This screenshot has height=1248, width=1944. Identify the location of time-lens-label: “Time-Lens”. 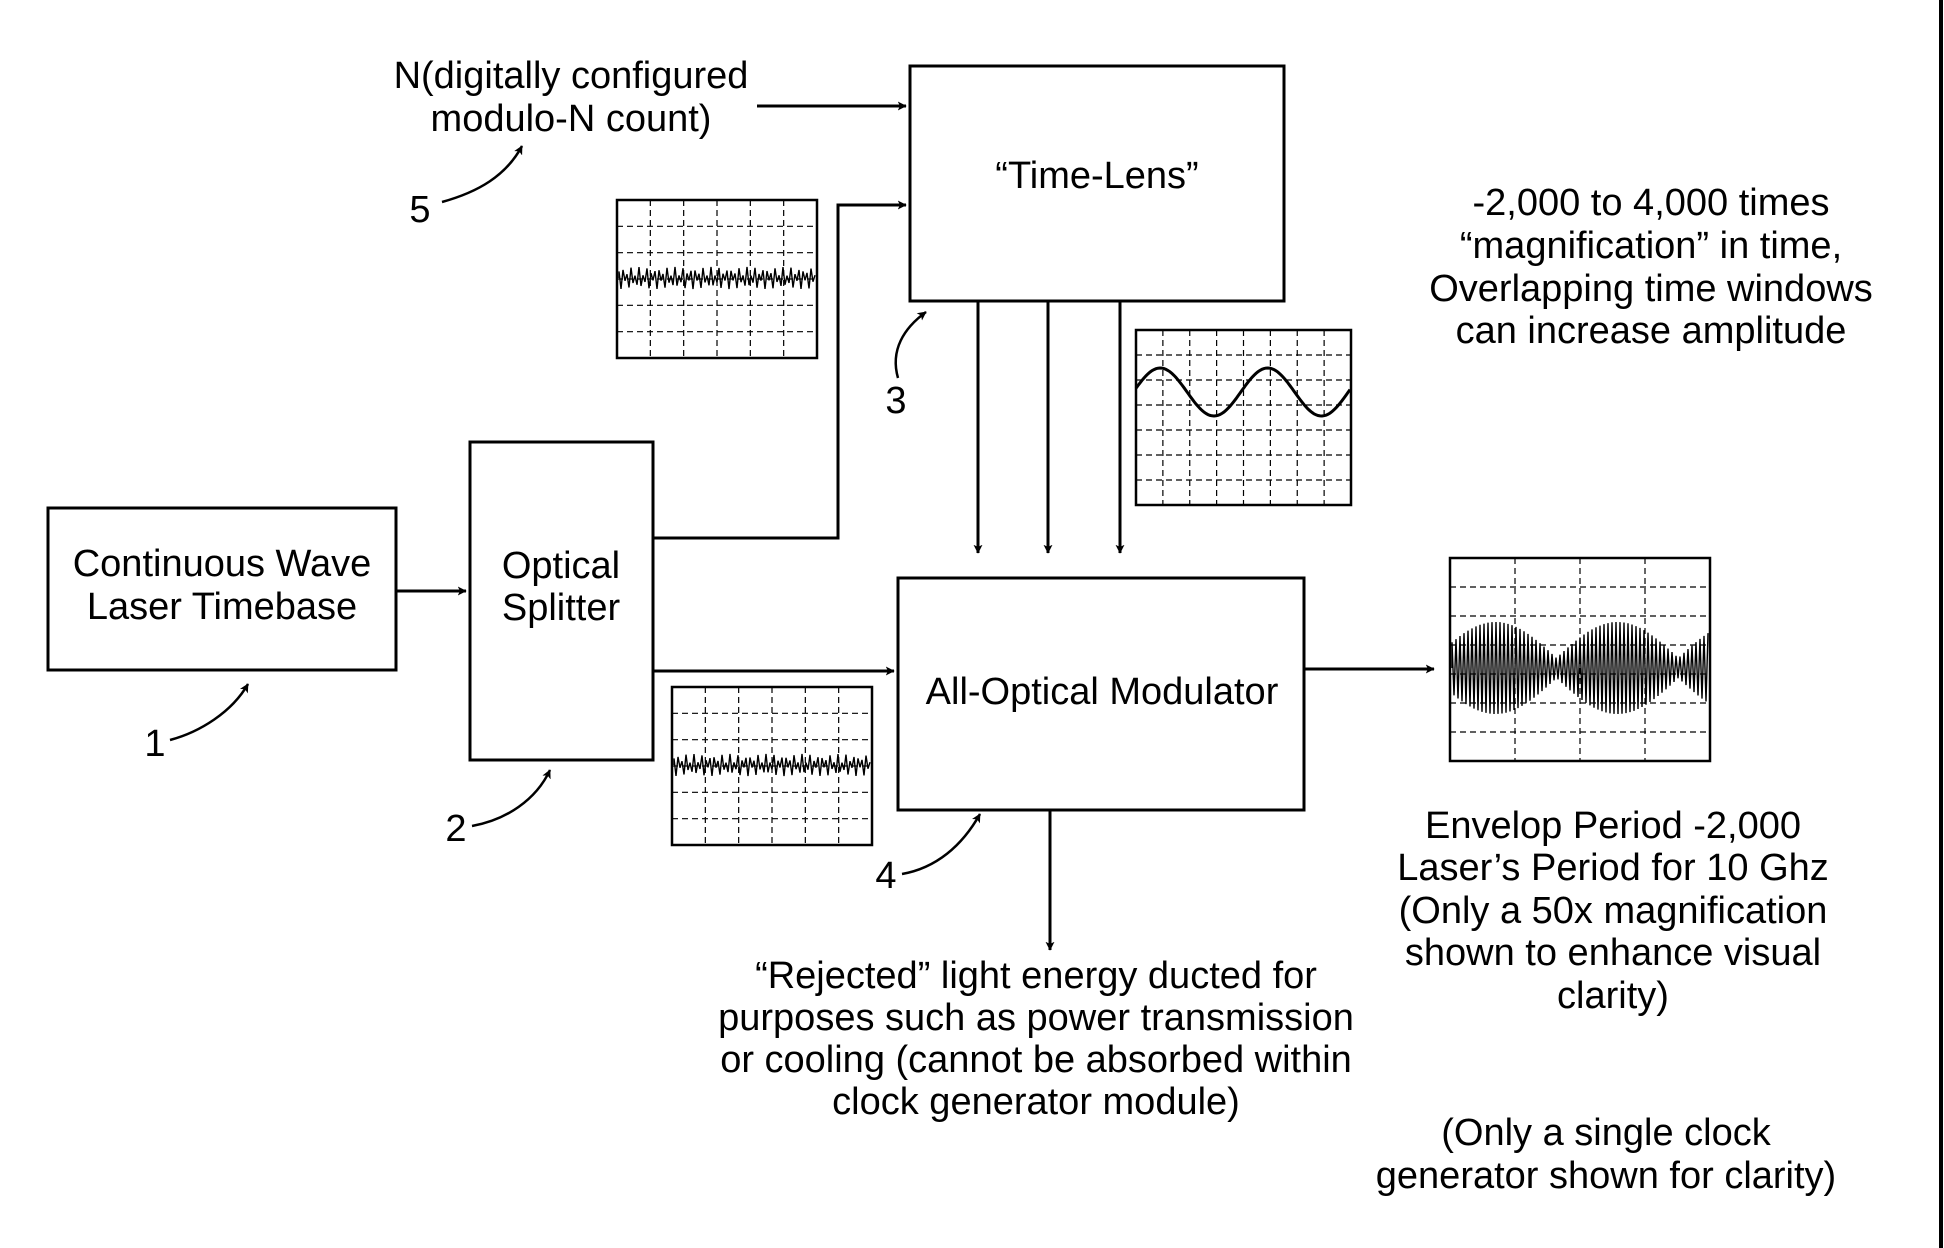
(1096, 176).